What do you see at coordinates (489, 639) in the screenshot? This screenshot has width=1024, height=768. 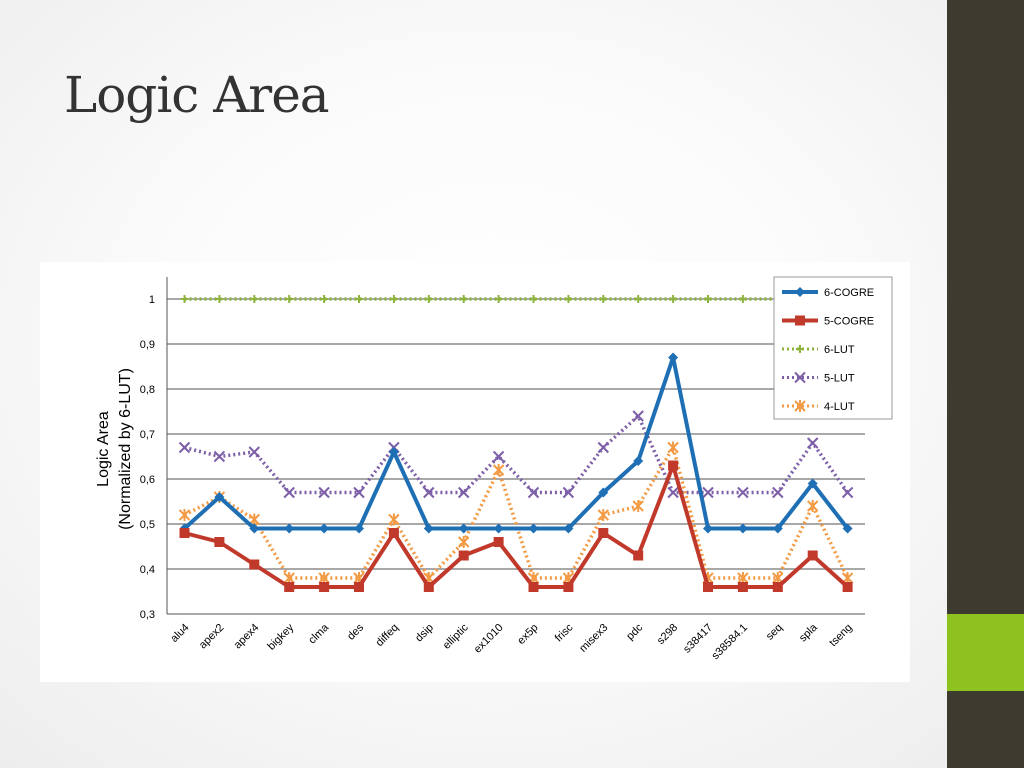 I see `x-tick-label: ex1010` at bounding box center [489, 639].